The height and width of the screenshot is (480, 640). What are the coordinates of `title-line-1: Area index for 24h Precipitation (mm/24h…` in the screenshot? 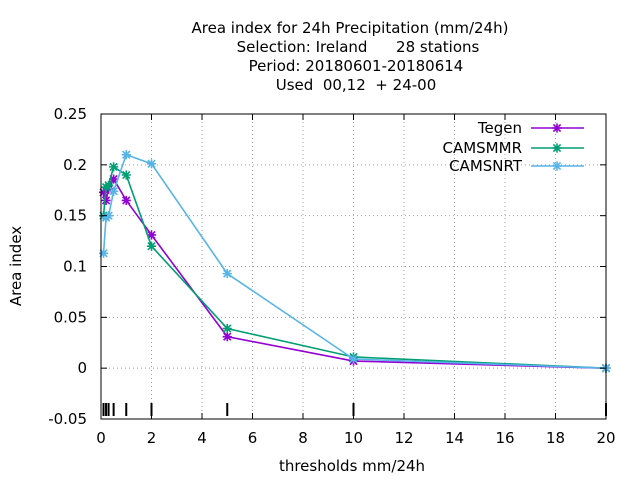 It's located at (350, 28).